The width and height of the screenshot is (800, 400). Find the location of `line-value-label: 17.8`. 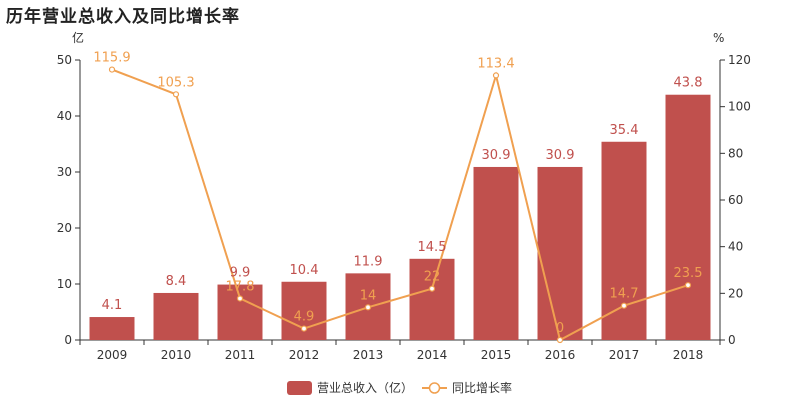

line-value-label: 17.8 is located at coordinates (240, 286).